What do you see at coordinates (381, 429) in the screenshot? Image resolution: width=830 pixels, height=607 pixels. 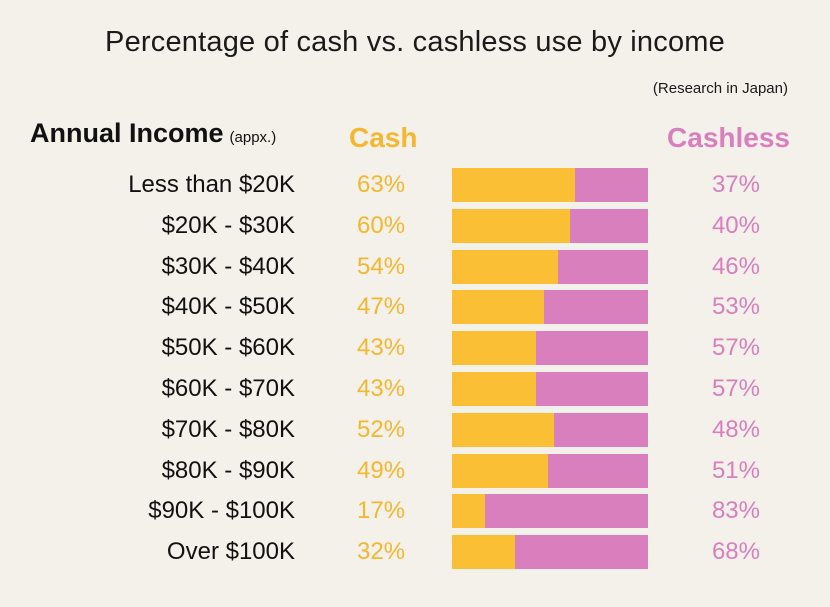 I see `cash-percent-label: 52%` at bounding box center [381, 429].